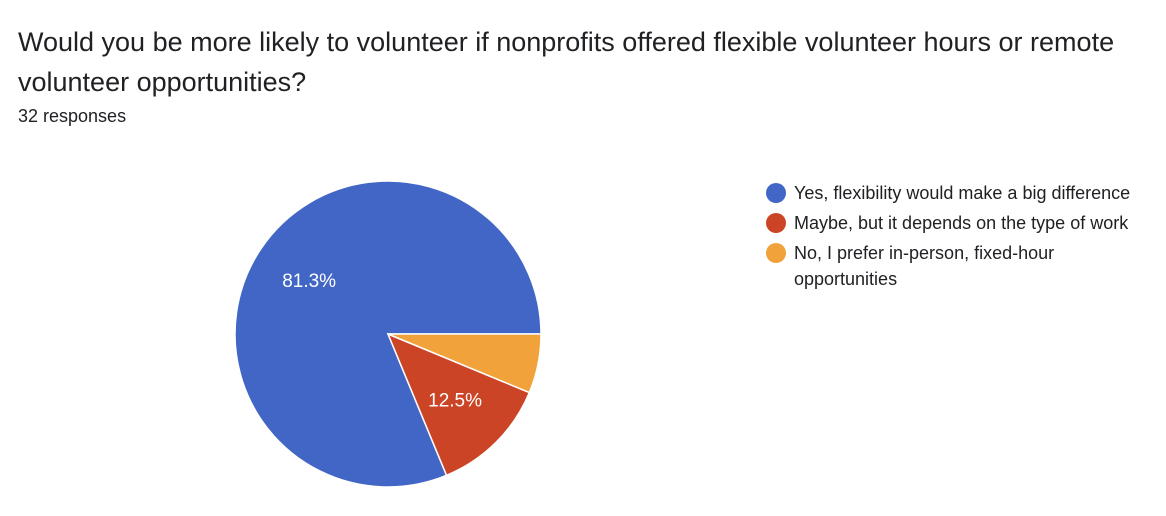 The height and width of the screenshot is (516, 1166). I want to click on pie-labels: 81.3% 12.5%, so click(382, 341).